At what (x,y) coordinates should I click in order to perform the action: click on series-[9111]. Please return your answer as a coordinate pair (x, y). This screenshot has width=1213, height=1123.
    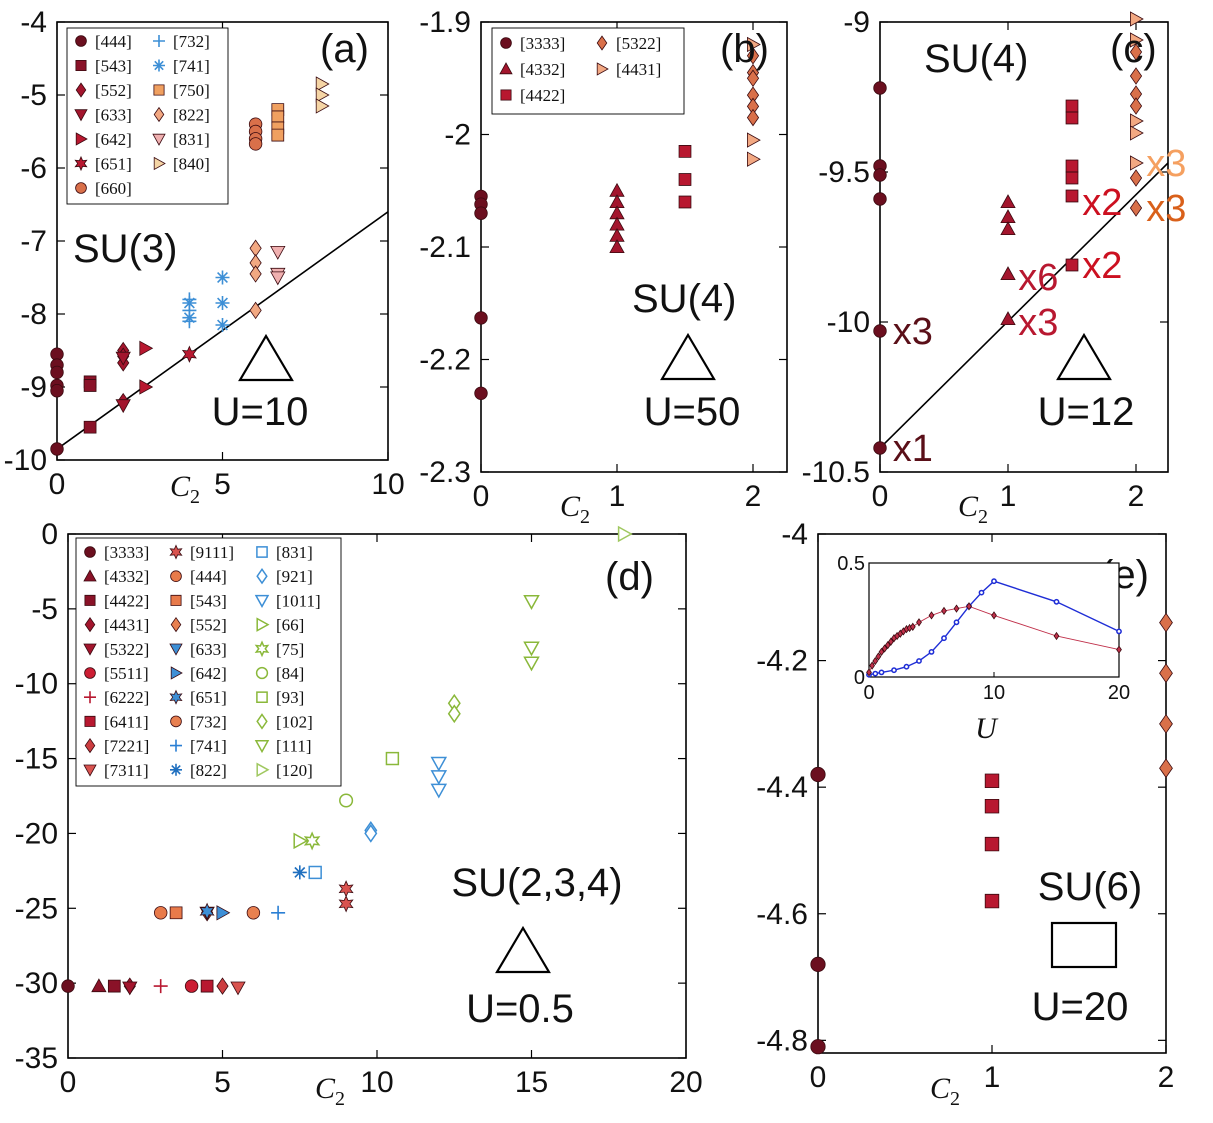
    Looking at the image, I should click on (346, 896).